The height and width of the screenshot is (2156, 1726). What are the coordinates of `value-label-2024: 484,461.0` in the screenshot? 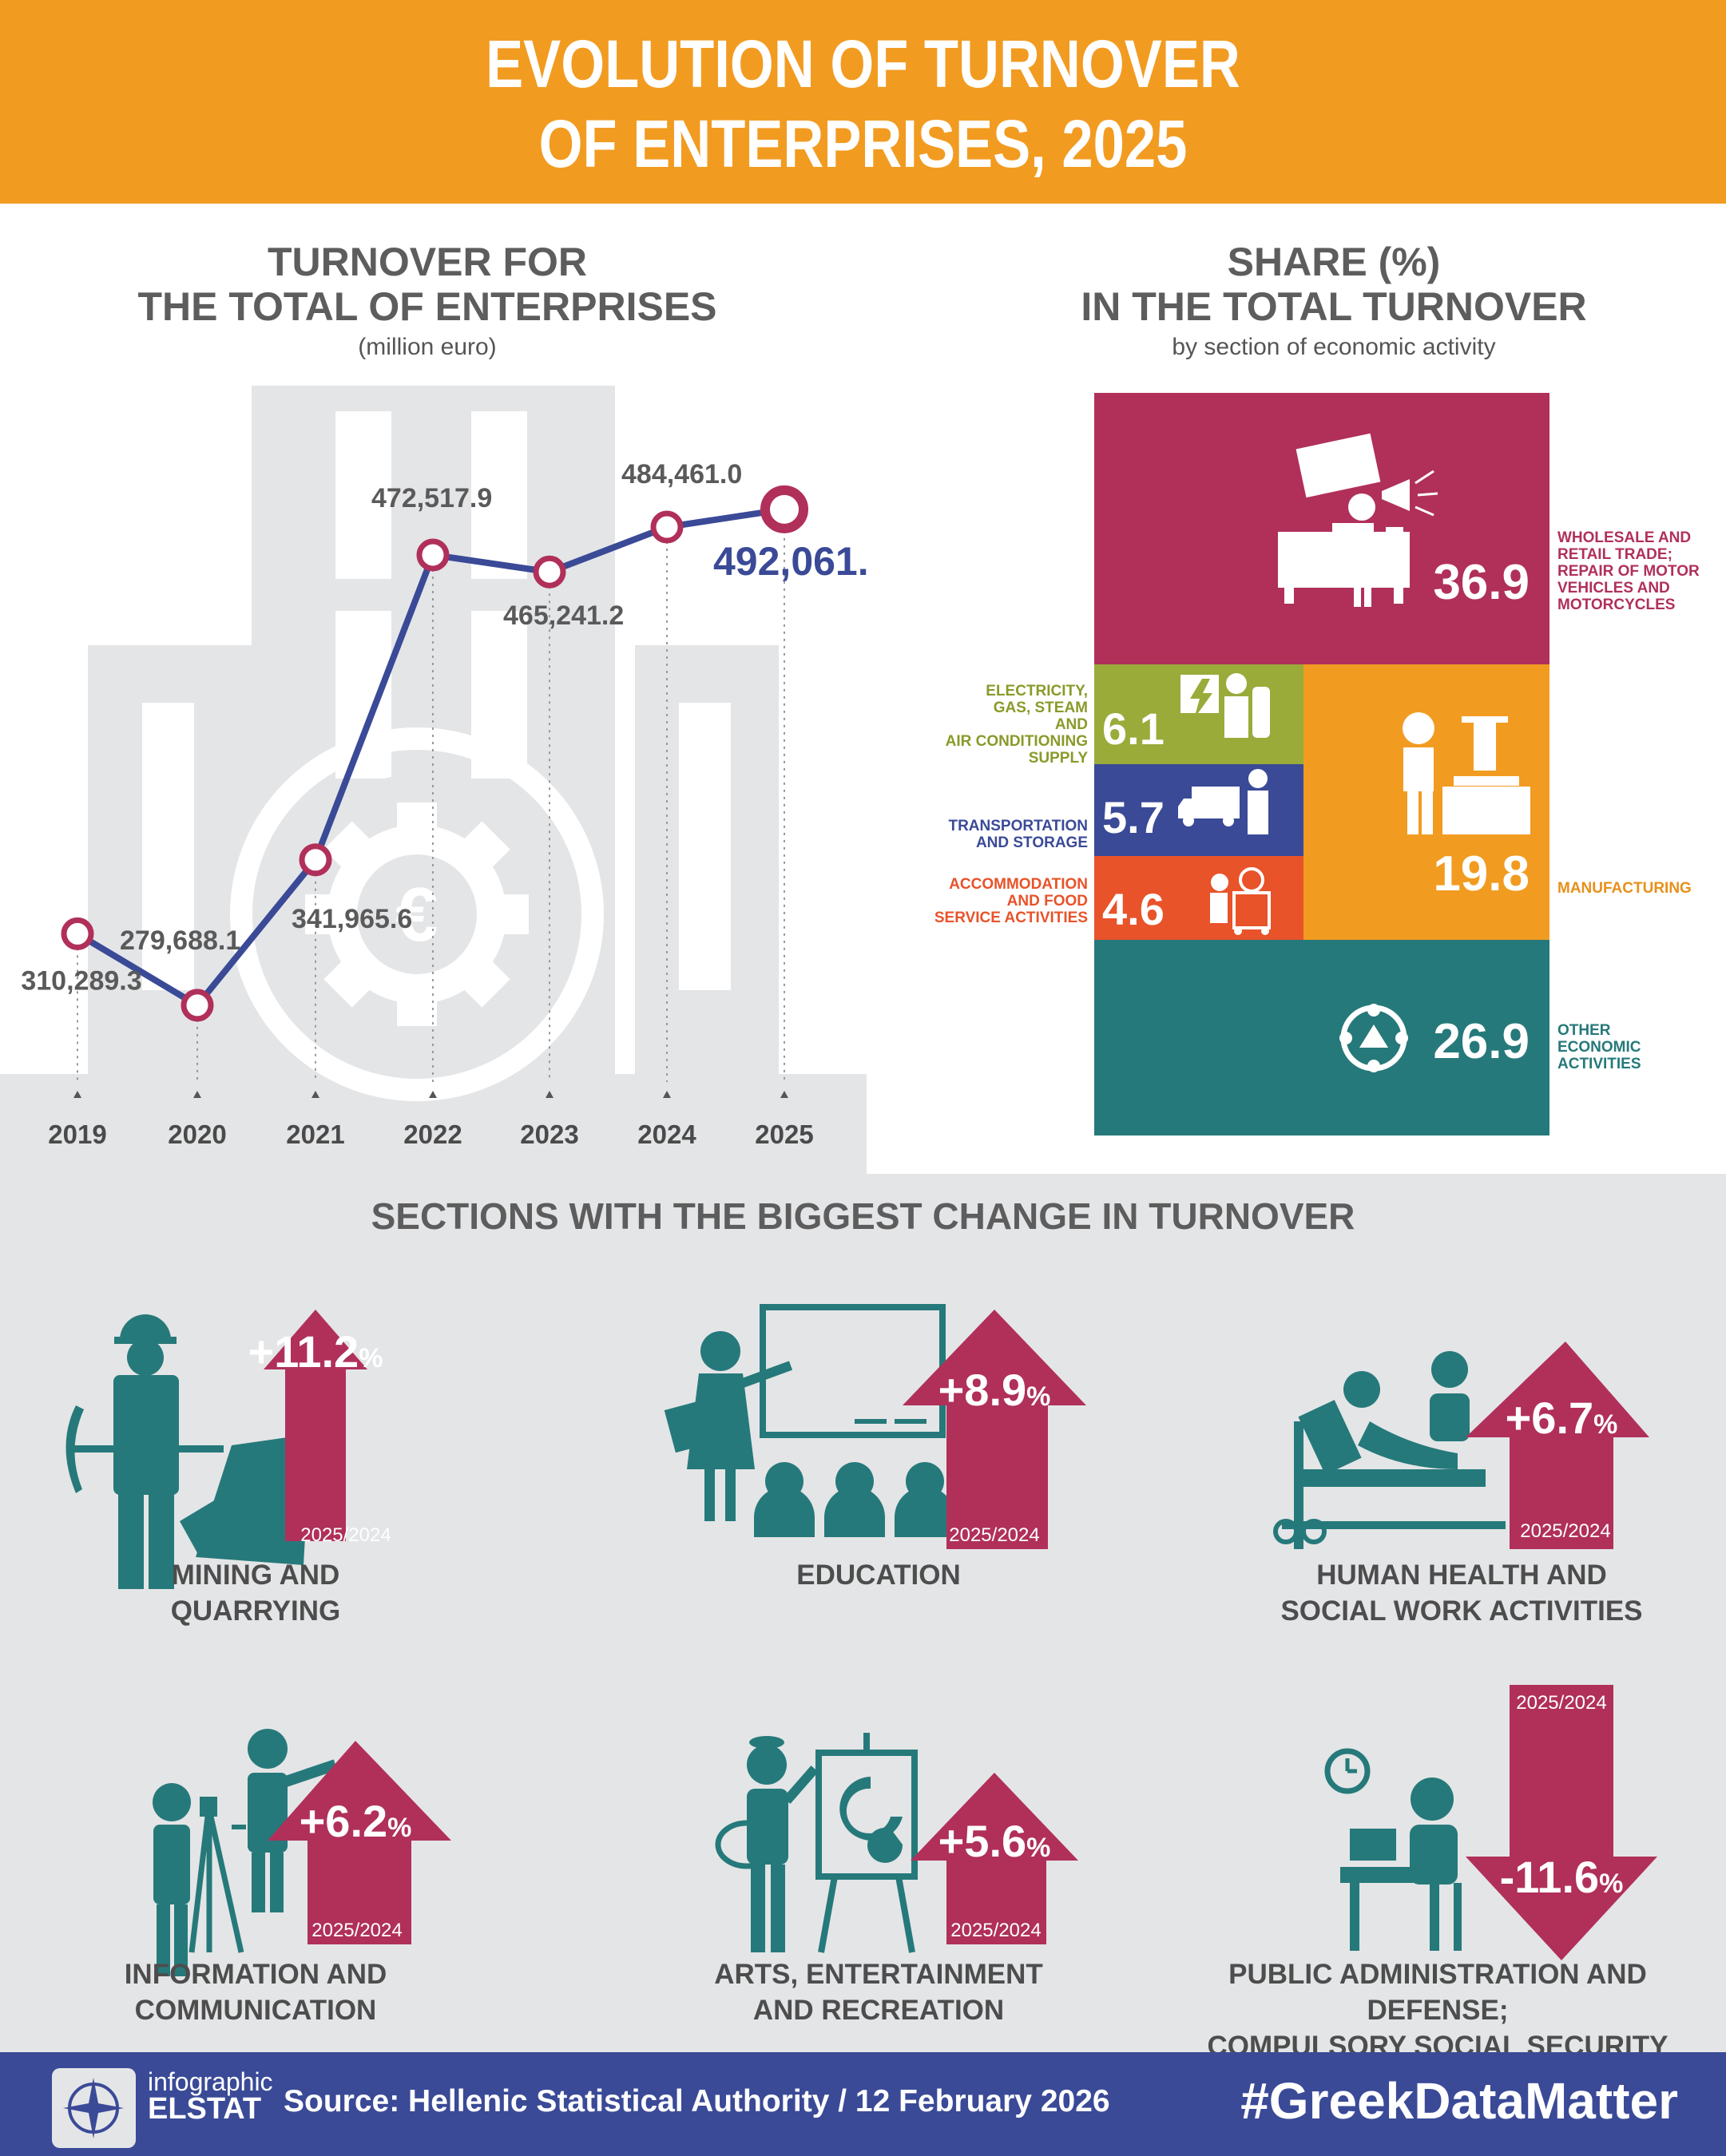 It's located at (681, 474).